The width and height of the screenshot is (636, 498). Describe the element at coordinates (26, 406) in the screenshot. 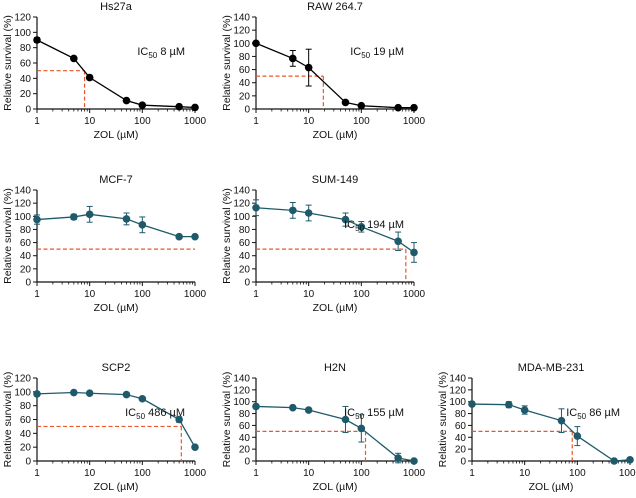

I see `chart-5-ytick-label: 80` at that location.